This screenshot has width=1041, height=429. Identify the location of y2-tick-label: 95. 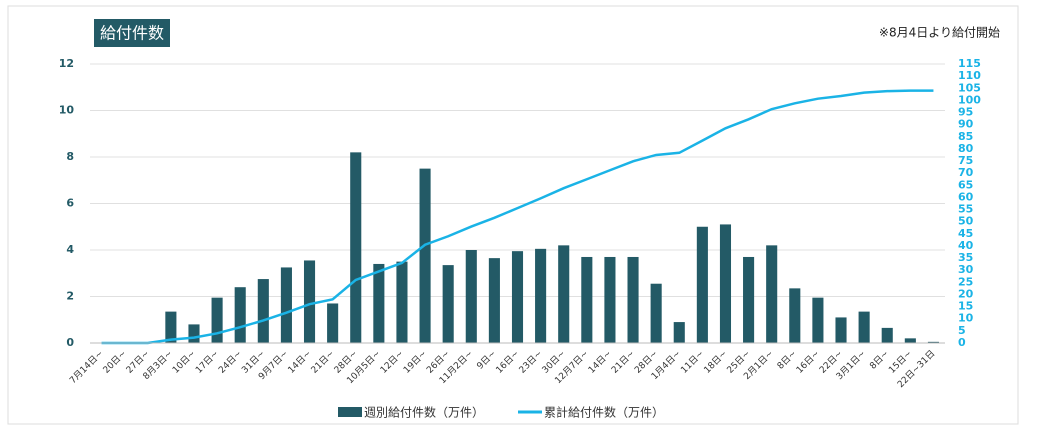
(965, 112).